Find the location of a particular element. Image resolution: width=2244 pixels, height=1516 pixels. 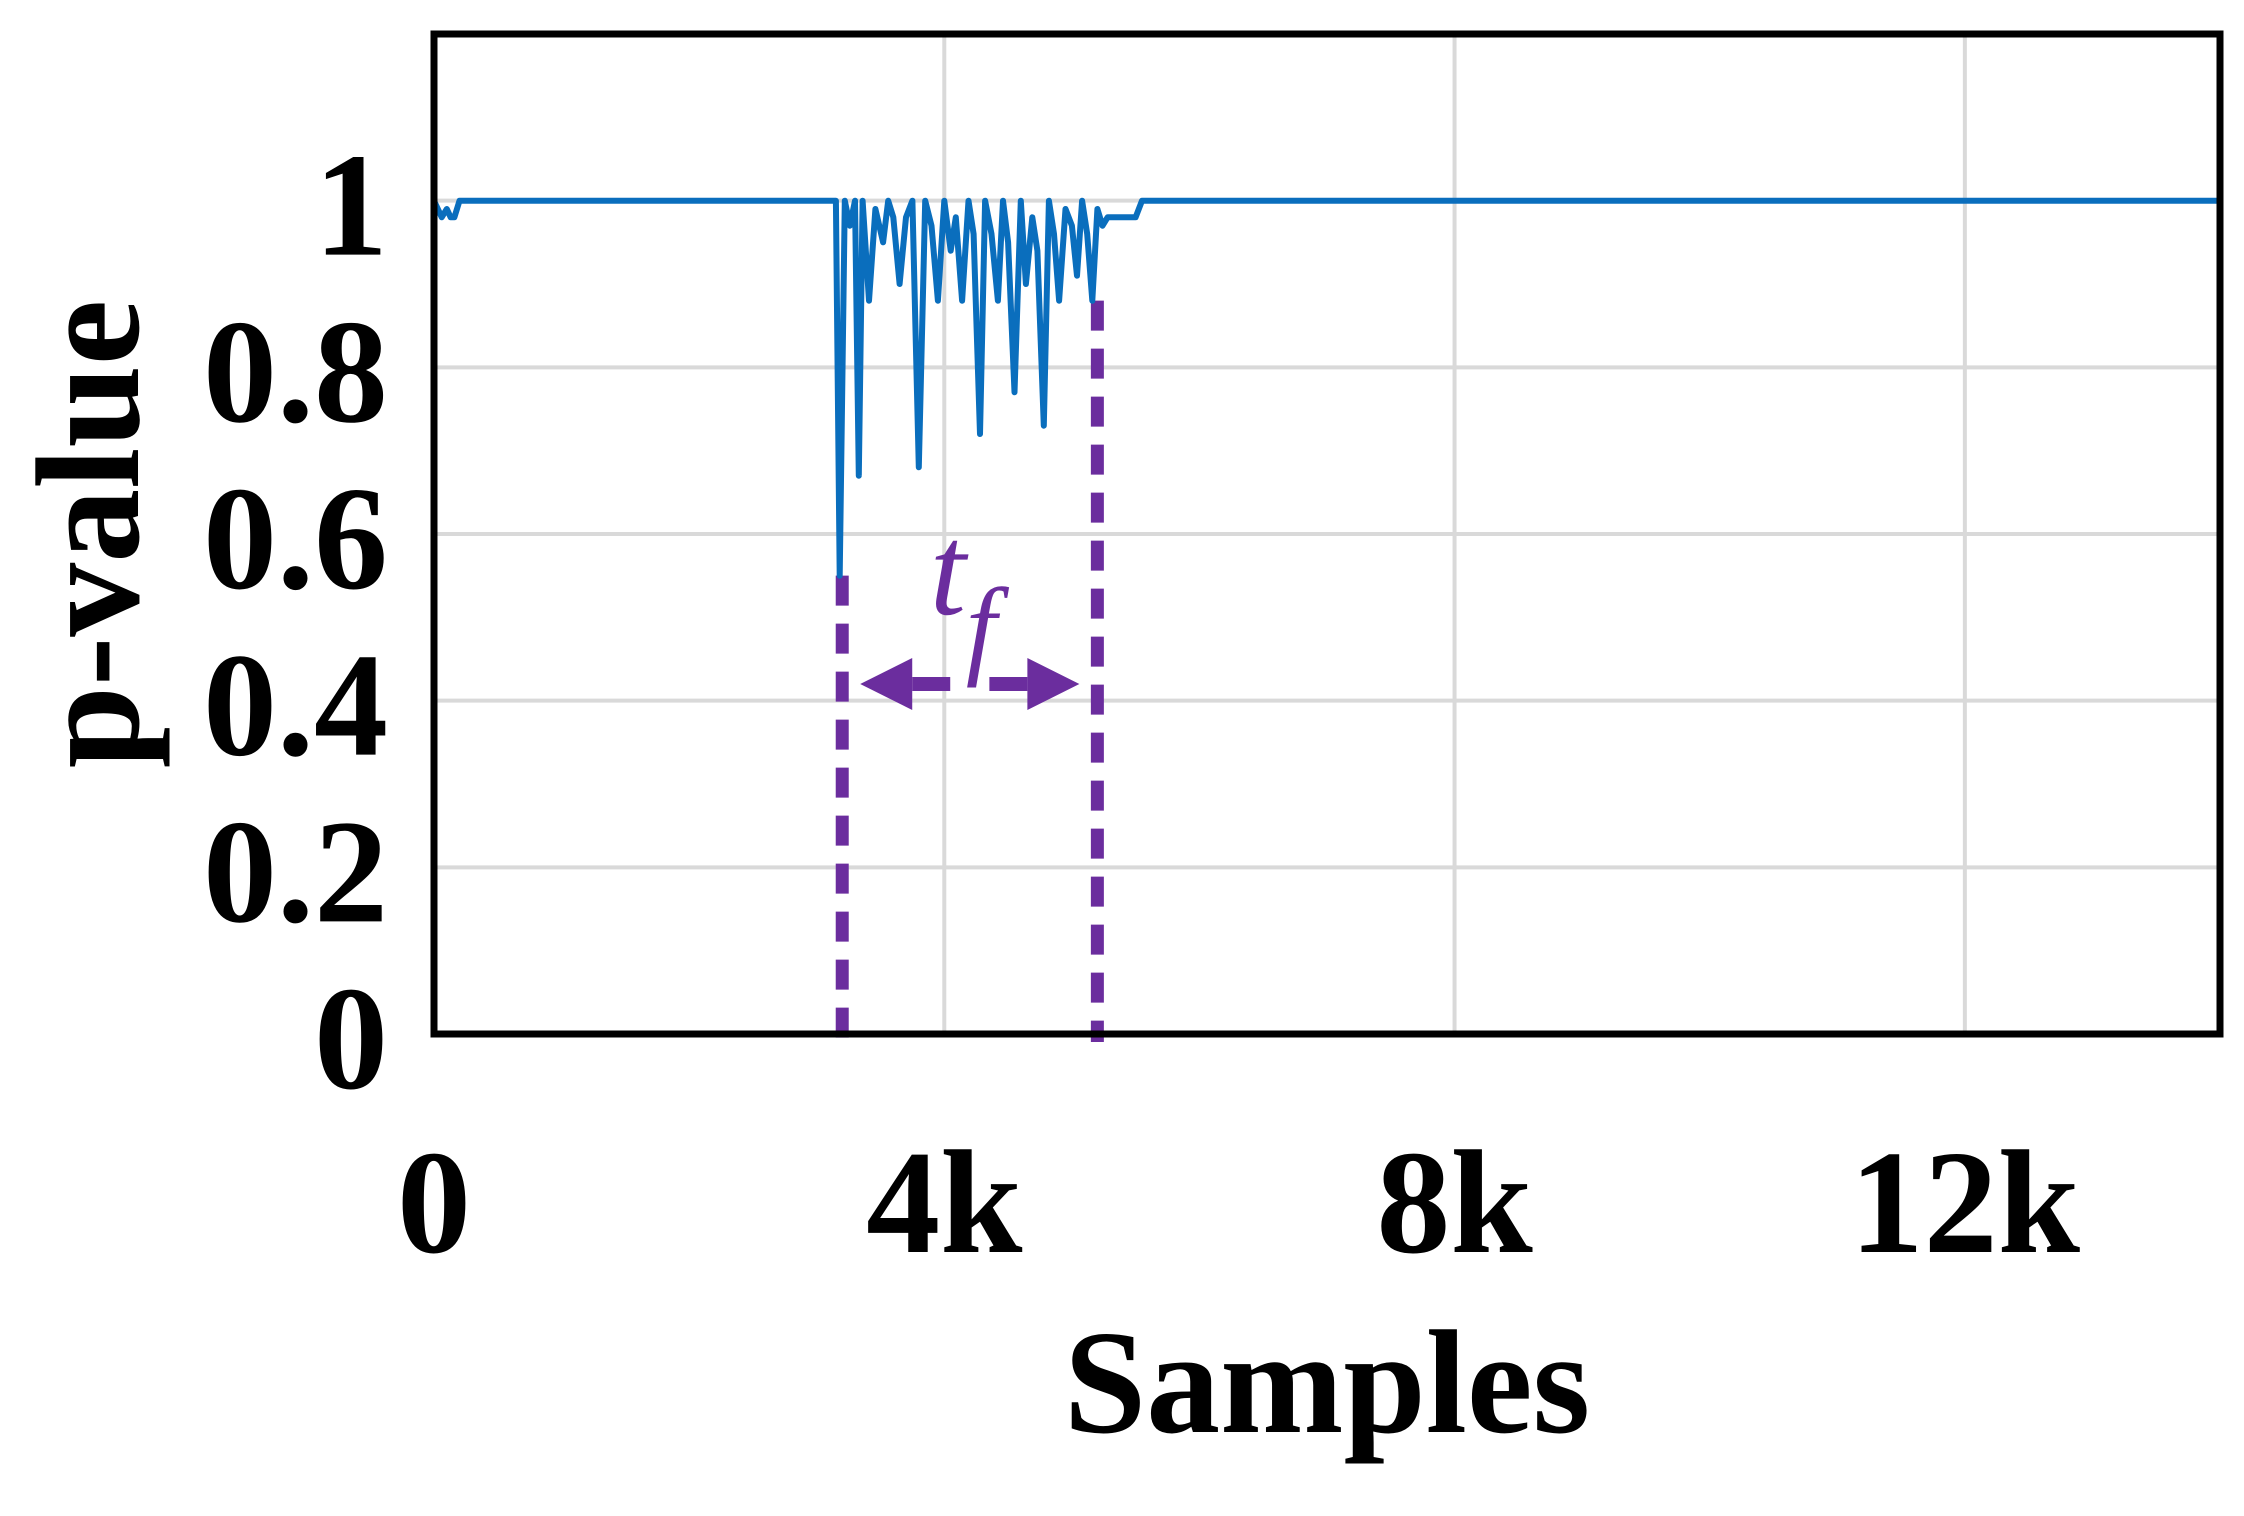

y-tick-label: 0.8 is located at coordinates (295, 372).